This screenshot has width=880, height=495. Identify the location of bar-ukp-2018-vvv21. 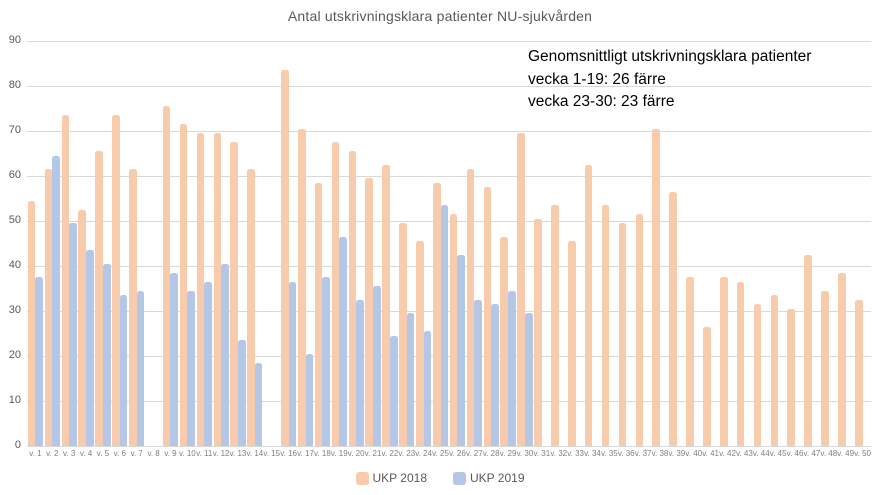
(369, 312).